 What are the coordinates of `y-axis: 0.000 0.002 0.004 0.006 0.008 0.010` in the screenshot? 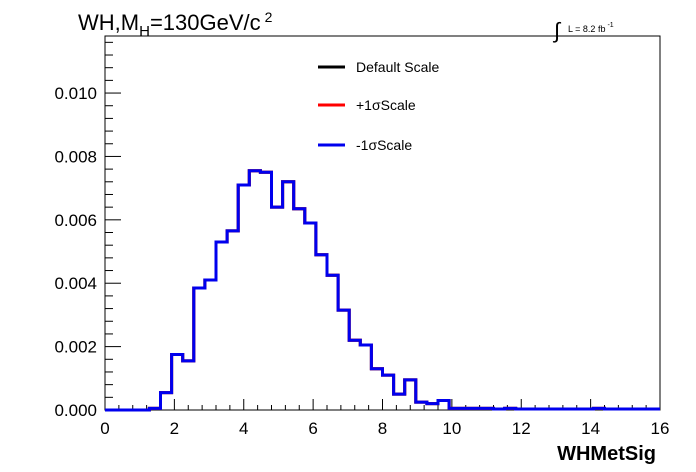 It's located at (87, 230).